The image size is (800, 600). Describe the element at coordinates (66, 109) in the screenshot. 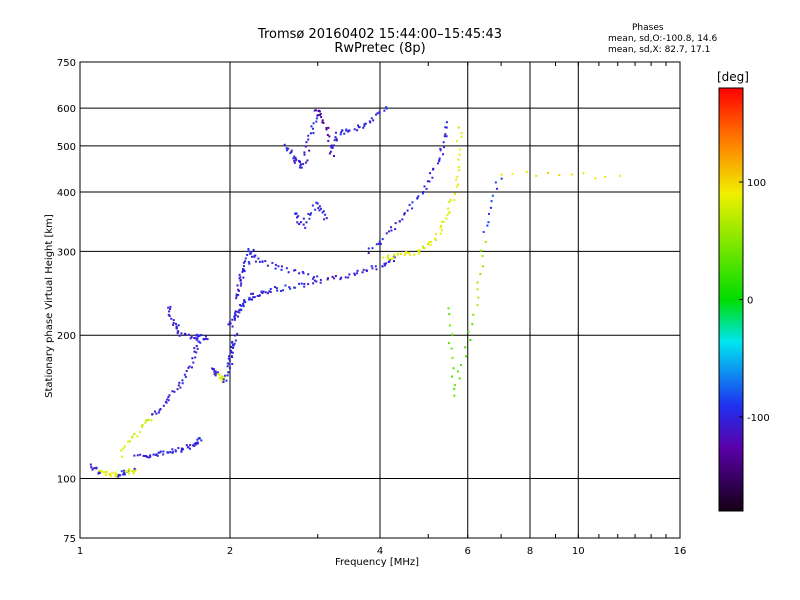

I see `y-tick-label: 600` at that location.